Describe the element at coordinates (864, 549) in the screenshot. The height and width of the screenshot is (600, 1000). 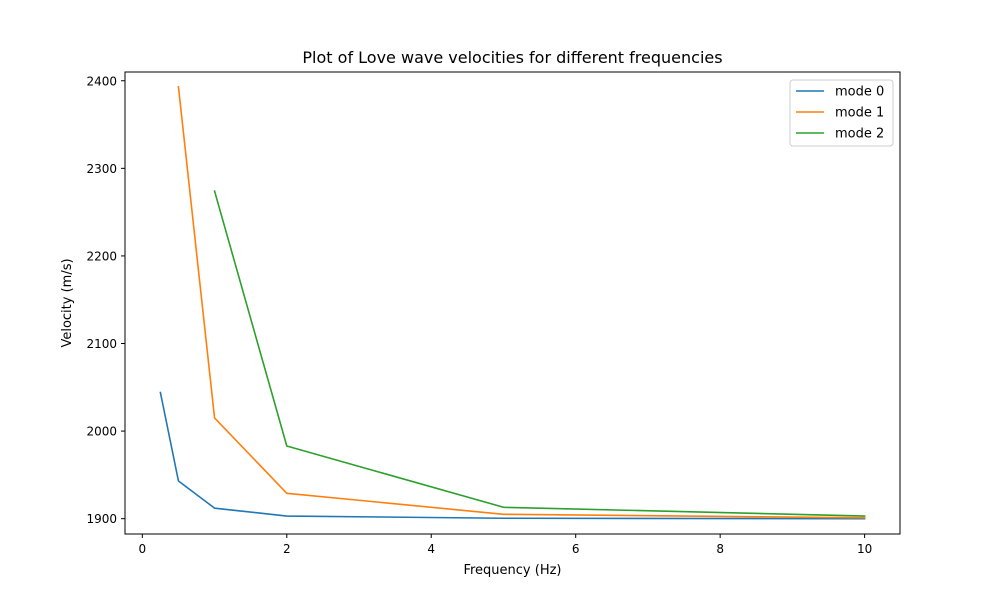
I see `x-tick-label: 10` at that location.